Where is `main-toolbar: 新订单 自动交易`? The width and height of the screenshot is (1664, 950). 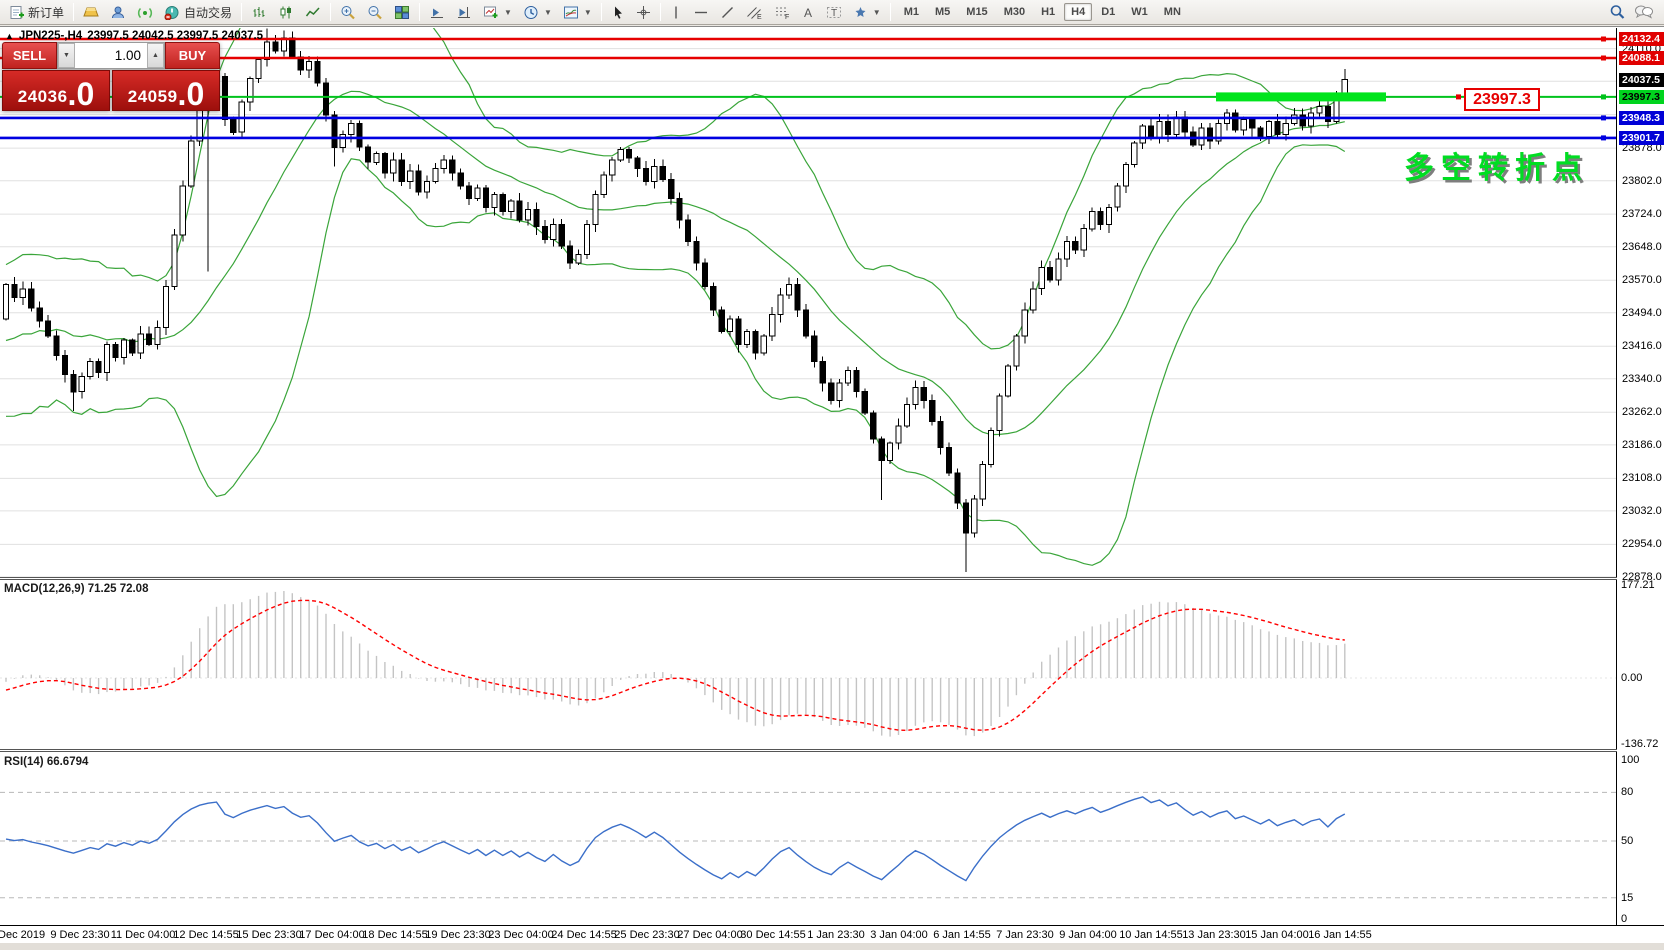
main-toolbar: 新订单 自动交易 is located at coordinates (832, 12).